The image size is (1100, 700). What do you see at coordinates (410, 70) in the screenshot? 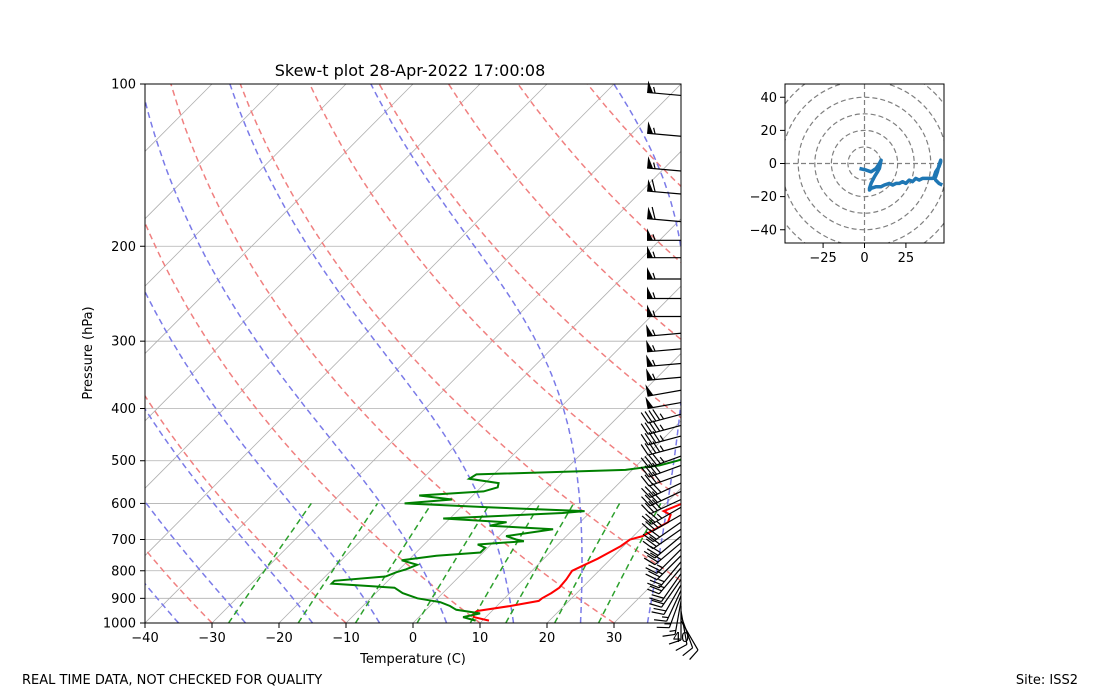
I see `chart-title: Skew-t plot 28-Apr-2022 17:00:08` at bounding box center [410, 70].